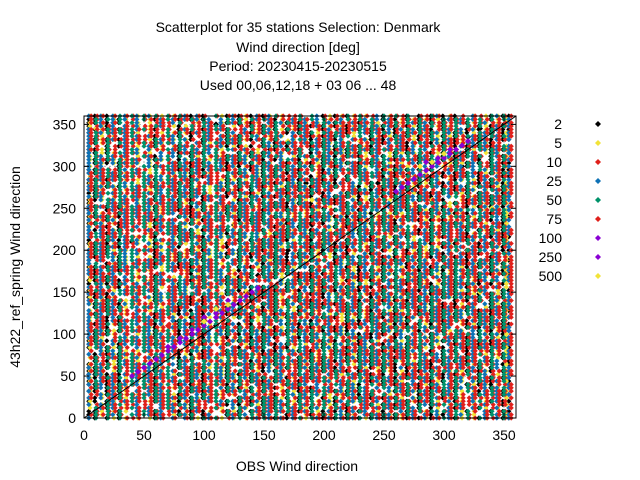 Image resolution: width=640 pixels, height=480 pixels. Describe the element at coordinates (298, 66) in the screenshot. I see `title-line-3: Period: 20230415-20230515` at that location.